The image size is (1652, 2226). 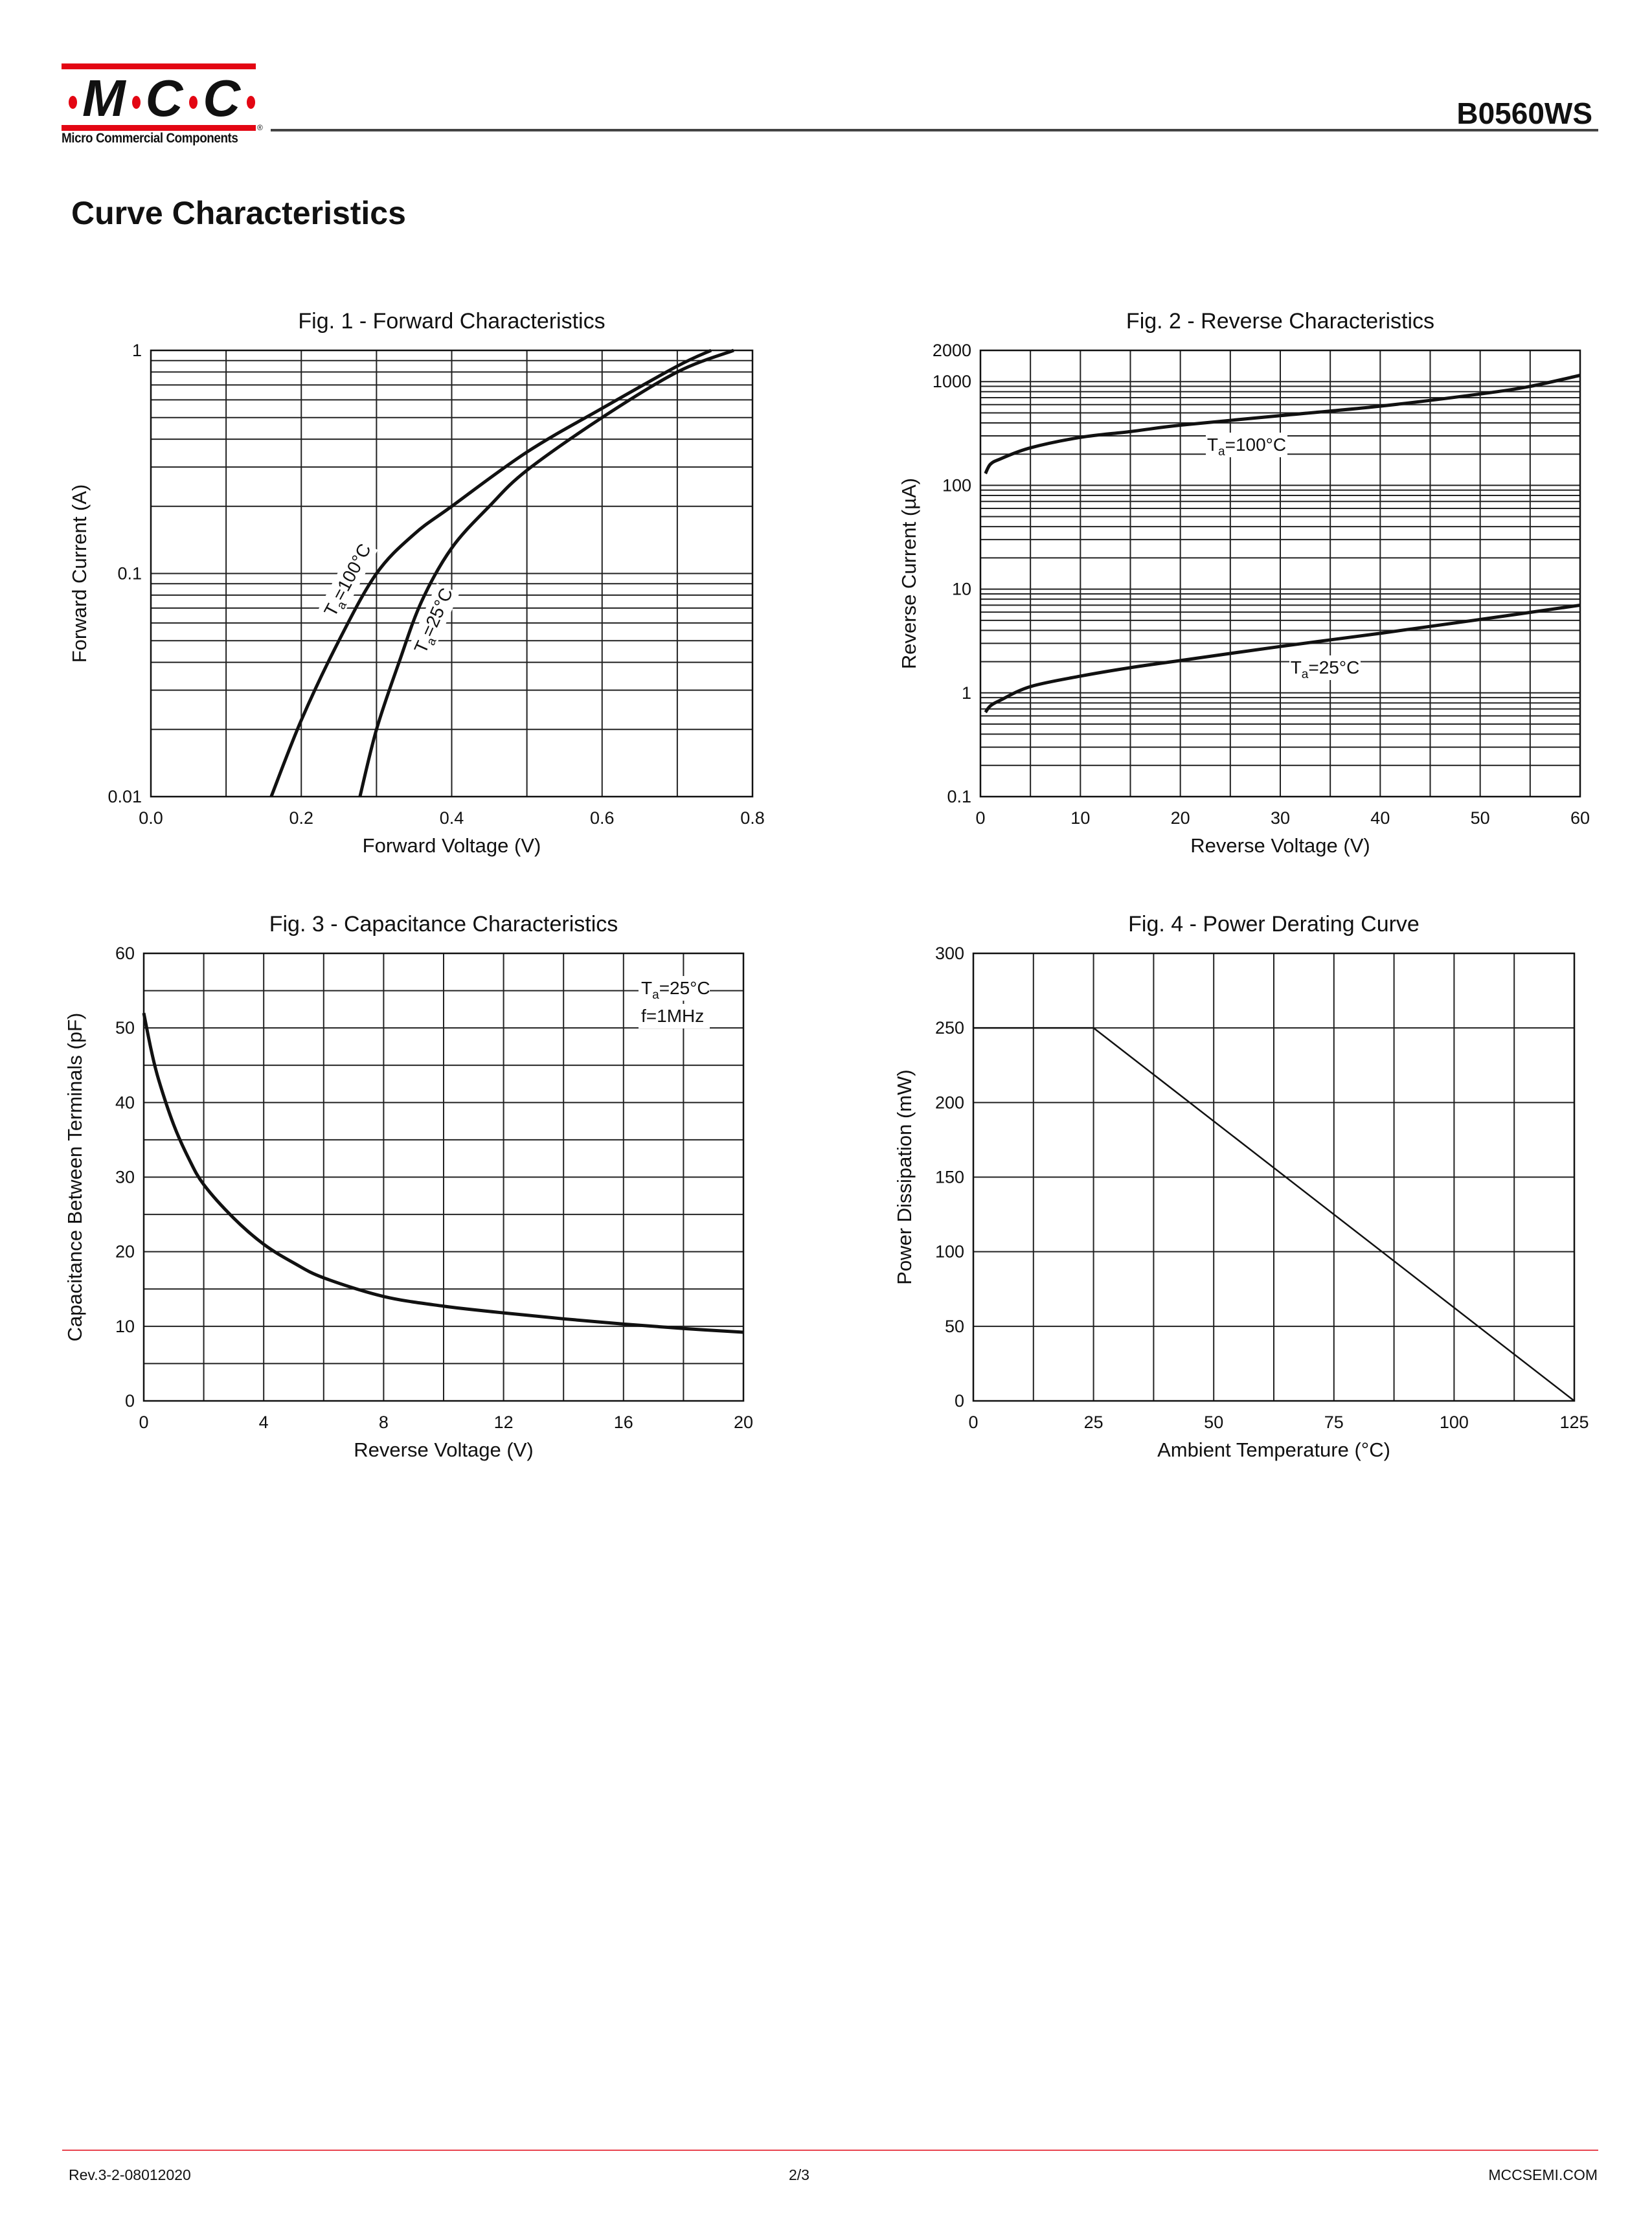 What do you see at coordinates (125, 796) in the screenshot?
I see `y-tick-label: 0.01` at bounding box center [125, 796].